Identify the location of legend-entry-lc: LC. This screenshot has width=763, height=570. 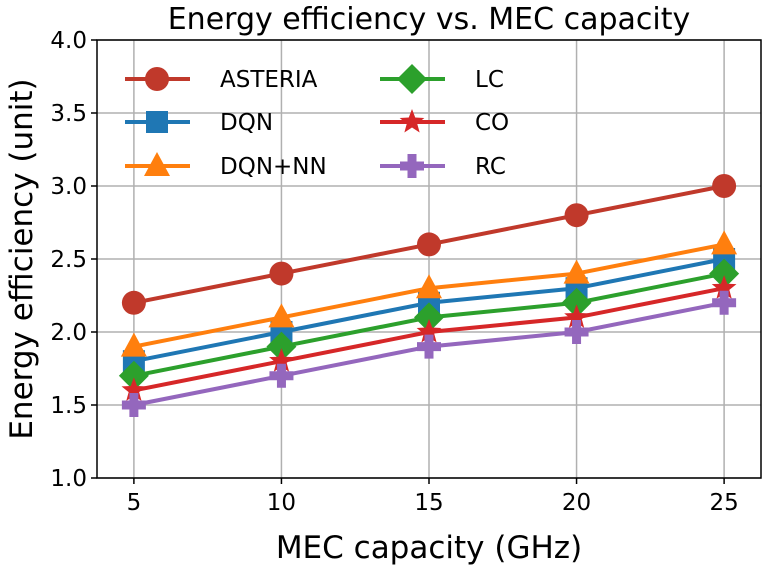
(442, 79).